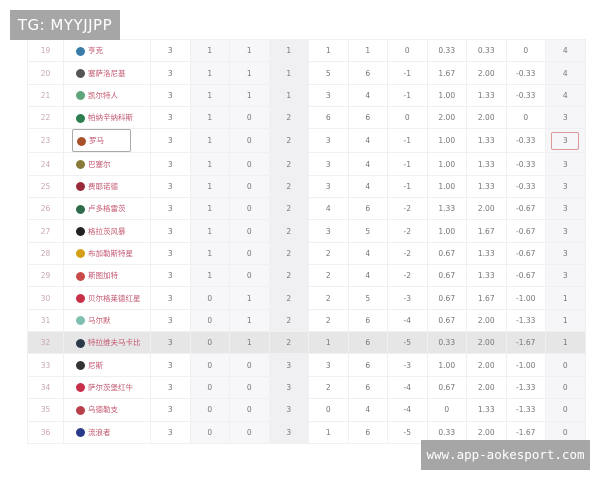 The width and height of the screenshot is (600, 480). I want to click on team-cell: 格拉茨风暴, so click(107, 231).